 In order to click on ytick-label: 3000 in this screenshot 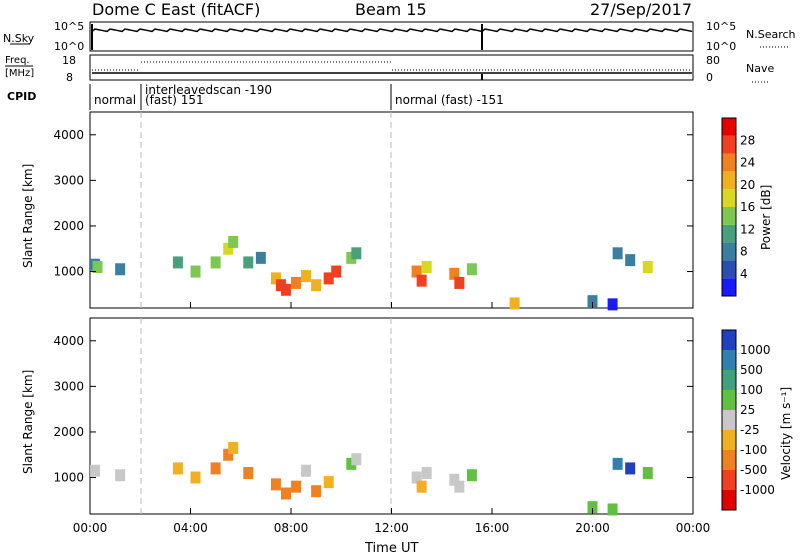, I will do `click(68, 386)`.